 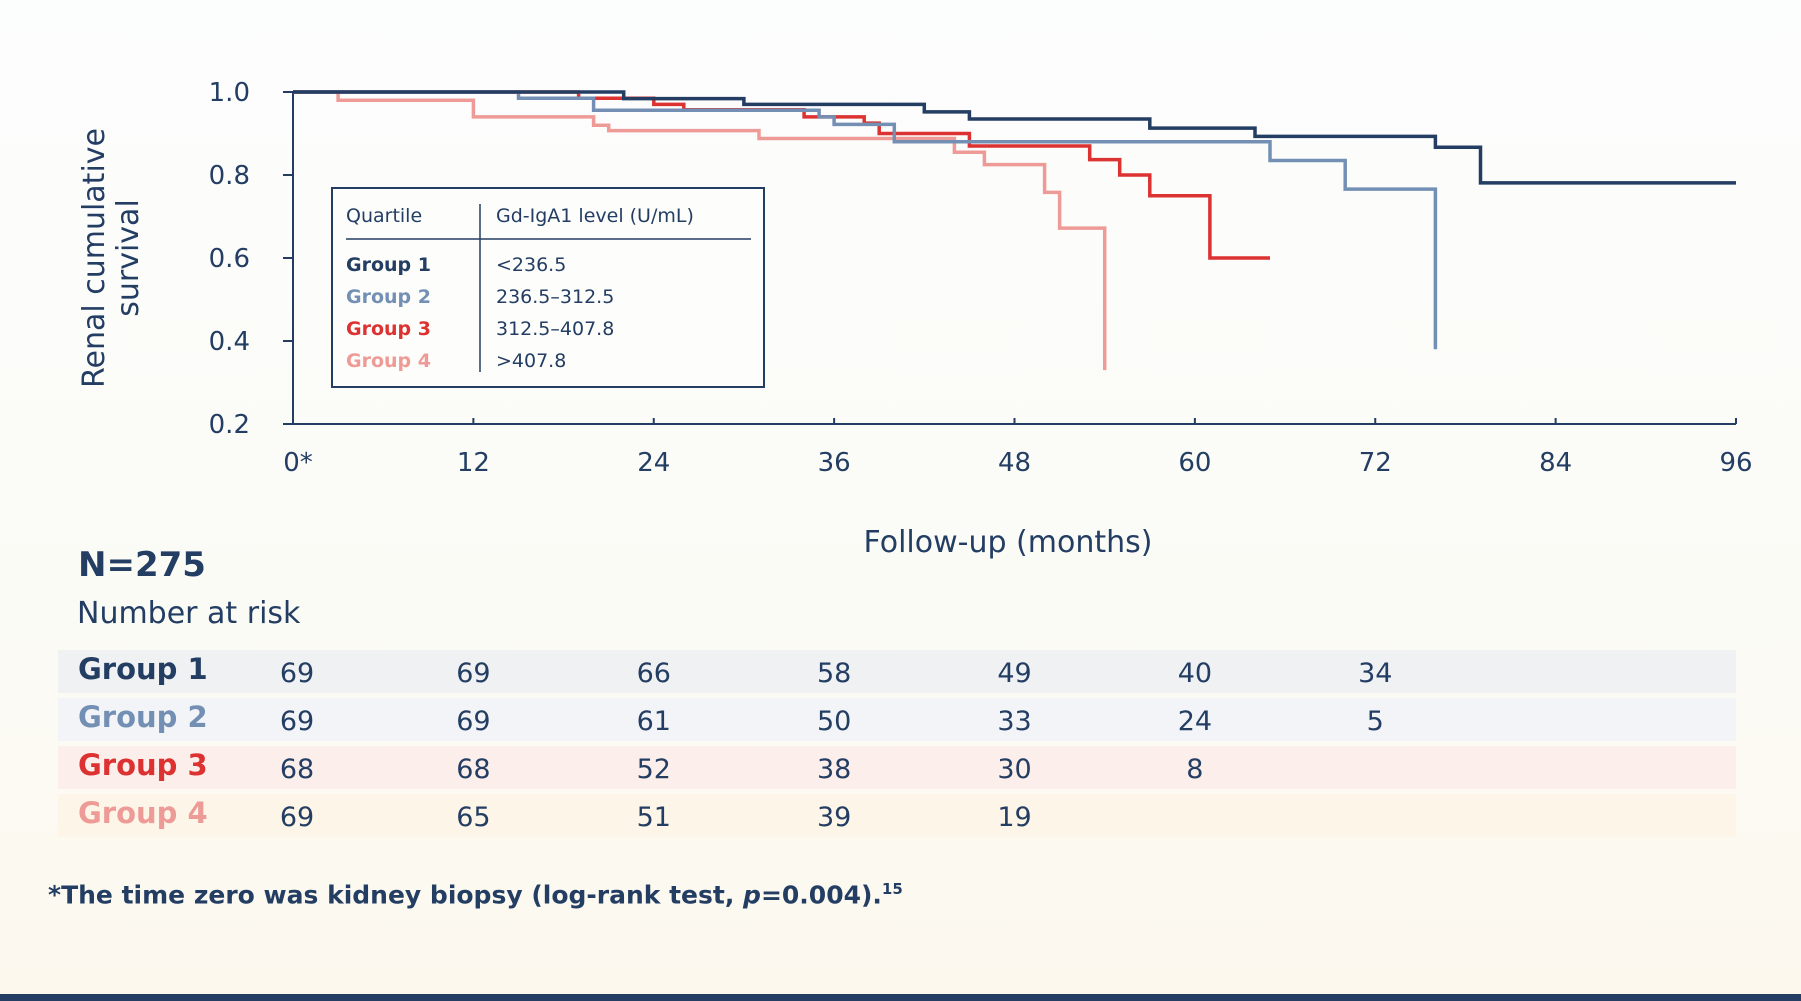 I want to click on x-tick-label: 12, so click(x=473, y=463).